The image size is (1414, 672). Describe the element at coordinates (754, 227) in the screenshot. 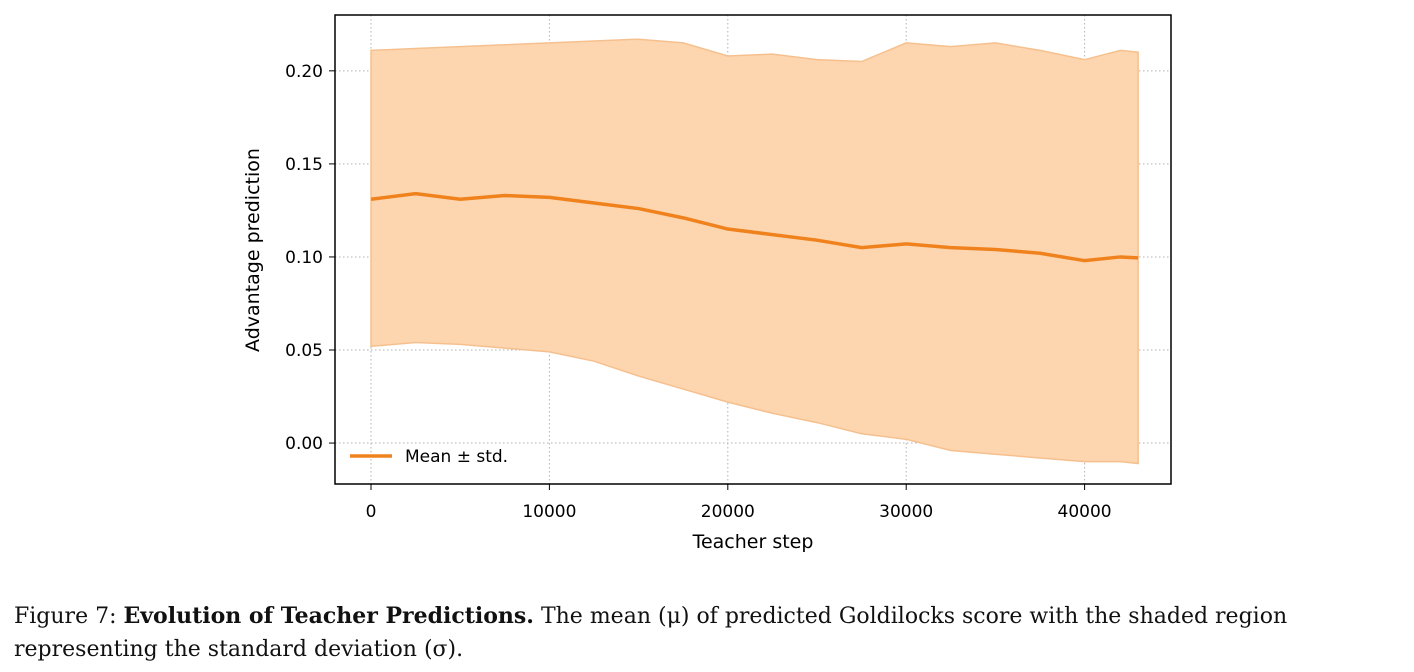

I see `mean-line` at that location.